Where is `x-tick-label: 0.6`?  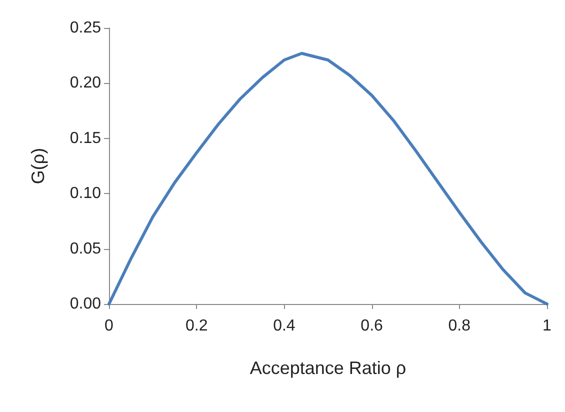 x-tick-label: 0.6 is located at coordinates (372, 326).